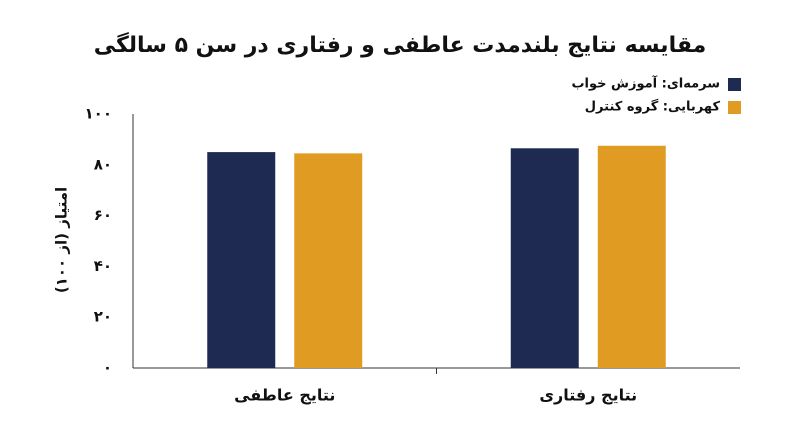 This screenshot has height=447, width=800. What do you see at coordinates (103, 215) in the screenshot?
I see `y-tick-label: ۶۰` at bounding box center [103, 215].